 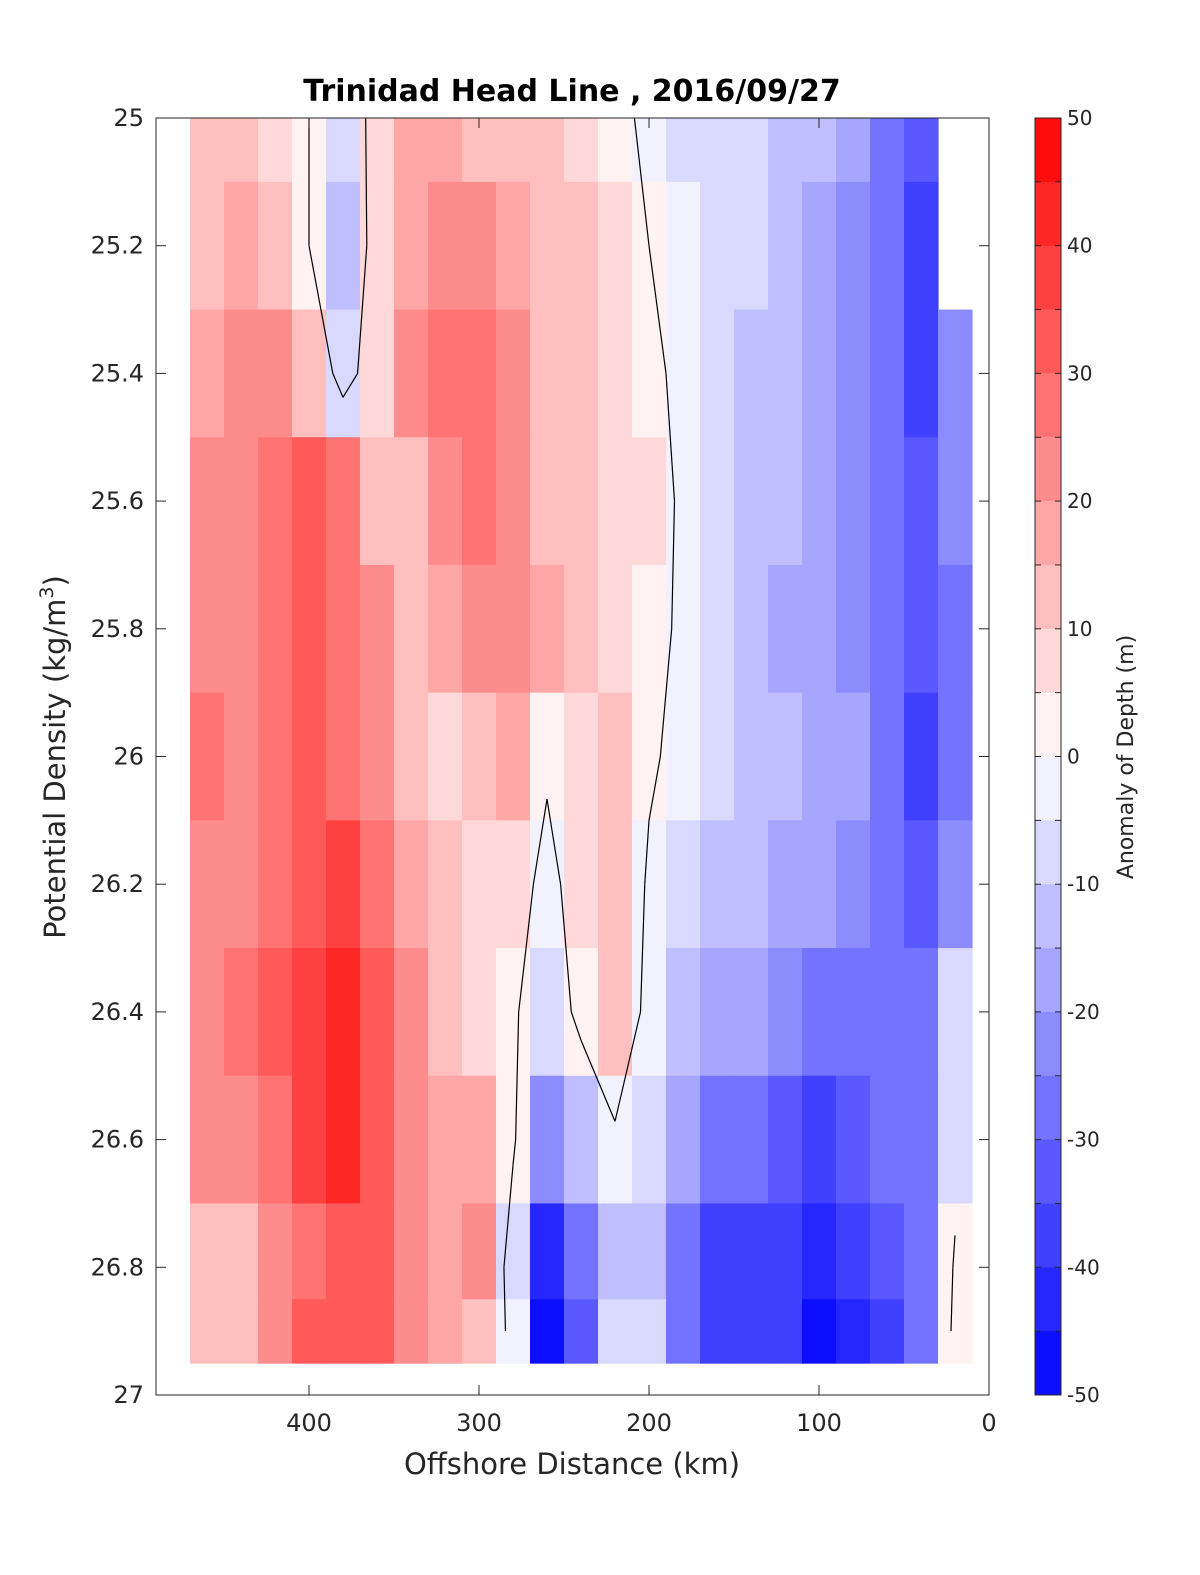 I want to click on colorbar-tick-label: -30, so click(x=1083, y=1140).